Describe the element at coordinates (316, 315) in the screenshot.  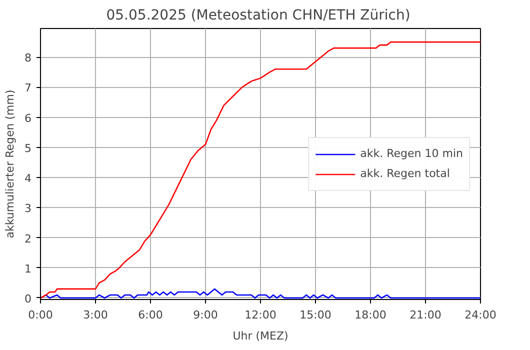
I see `x-tick-label: 15:00` at that location.